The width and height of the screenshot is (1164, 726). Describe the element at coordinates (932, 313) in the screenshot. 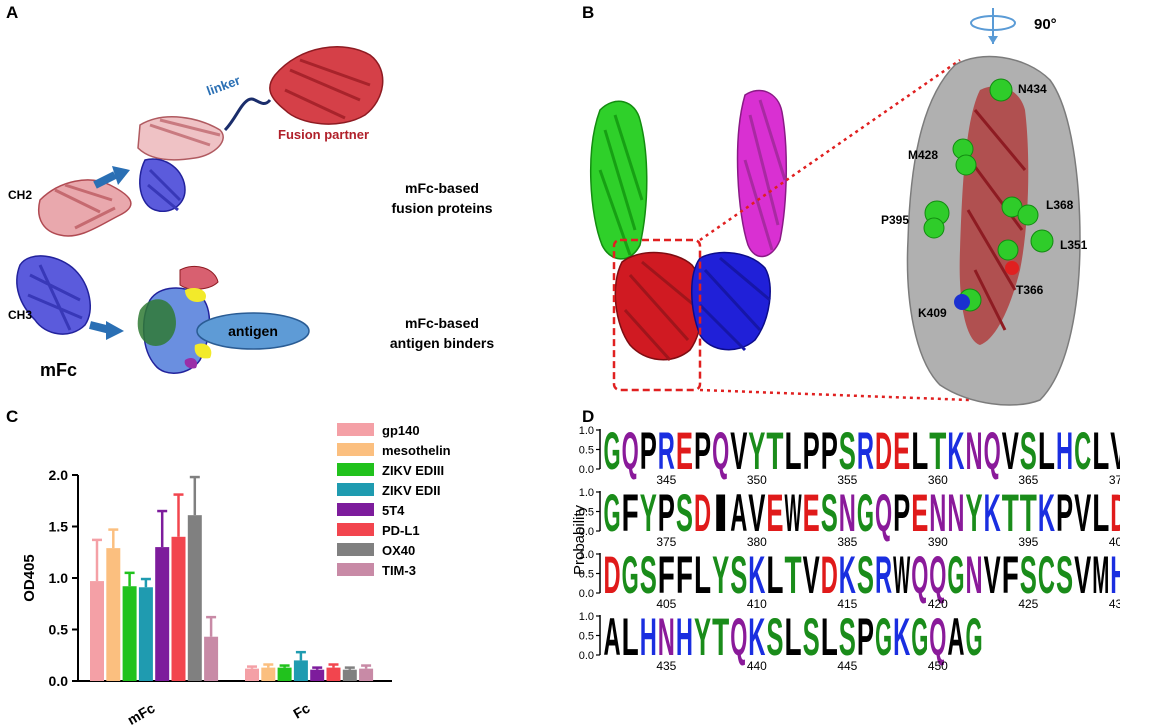

I see `residue-label: K409` at that location.